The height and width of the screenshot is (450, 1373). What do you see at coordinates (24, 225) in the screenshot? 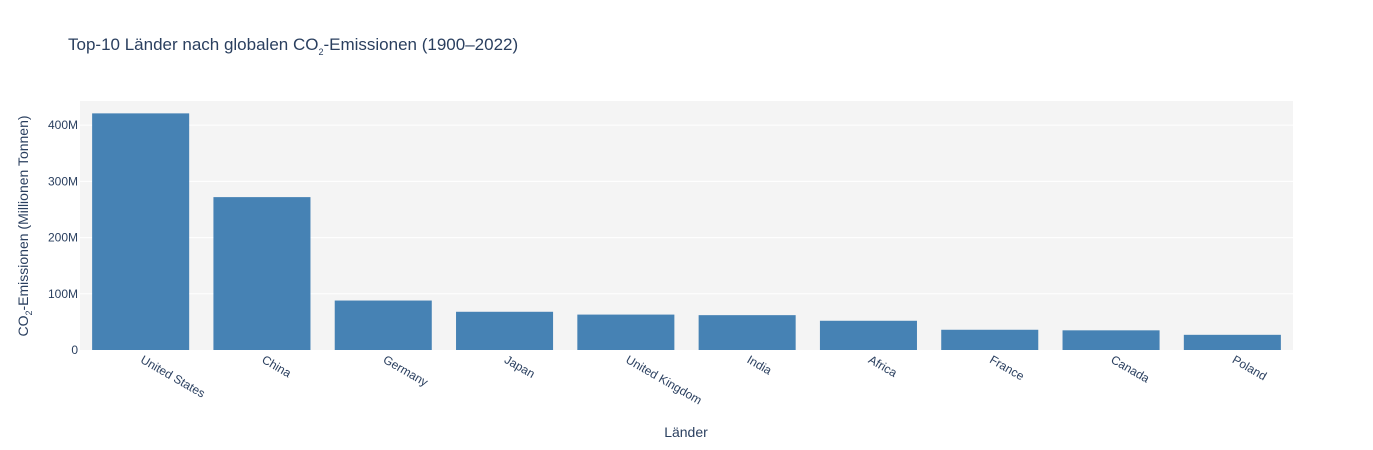
I see `y-axis-title: CO2-Emissionen (Millionen Tonnen)` at bounding box center [24, 225].